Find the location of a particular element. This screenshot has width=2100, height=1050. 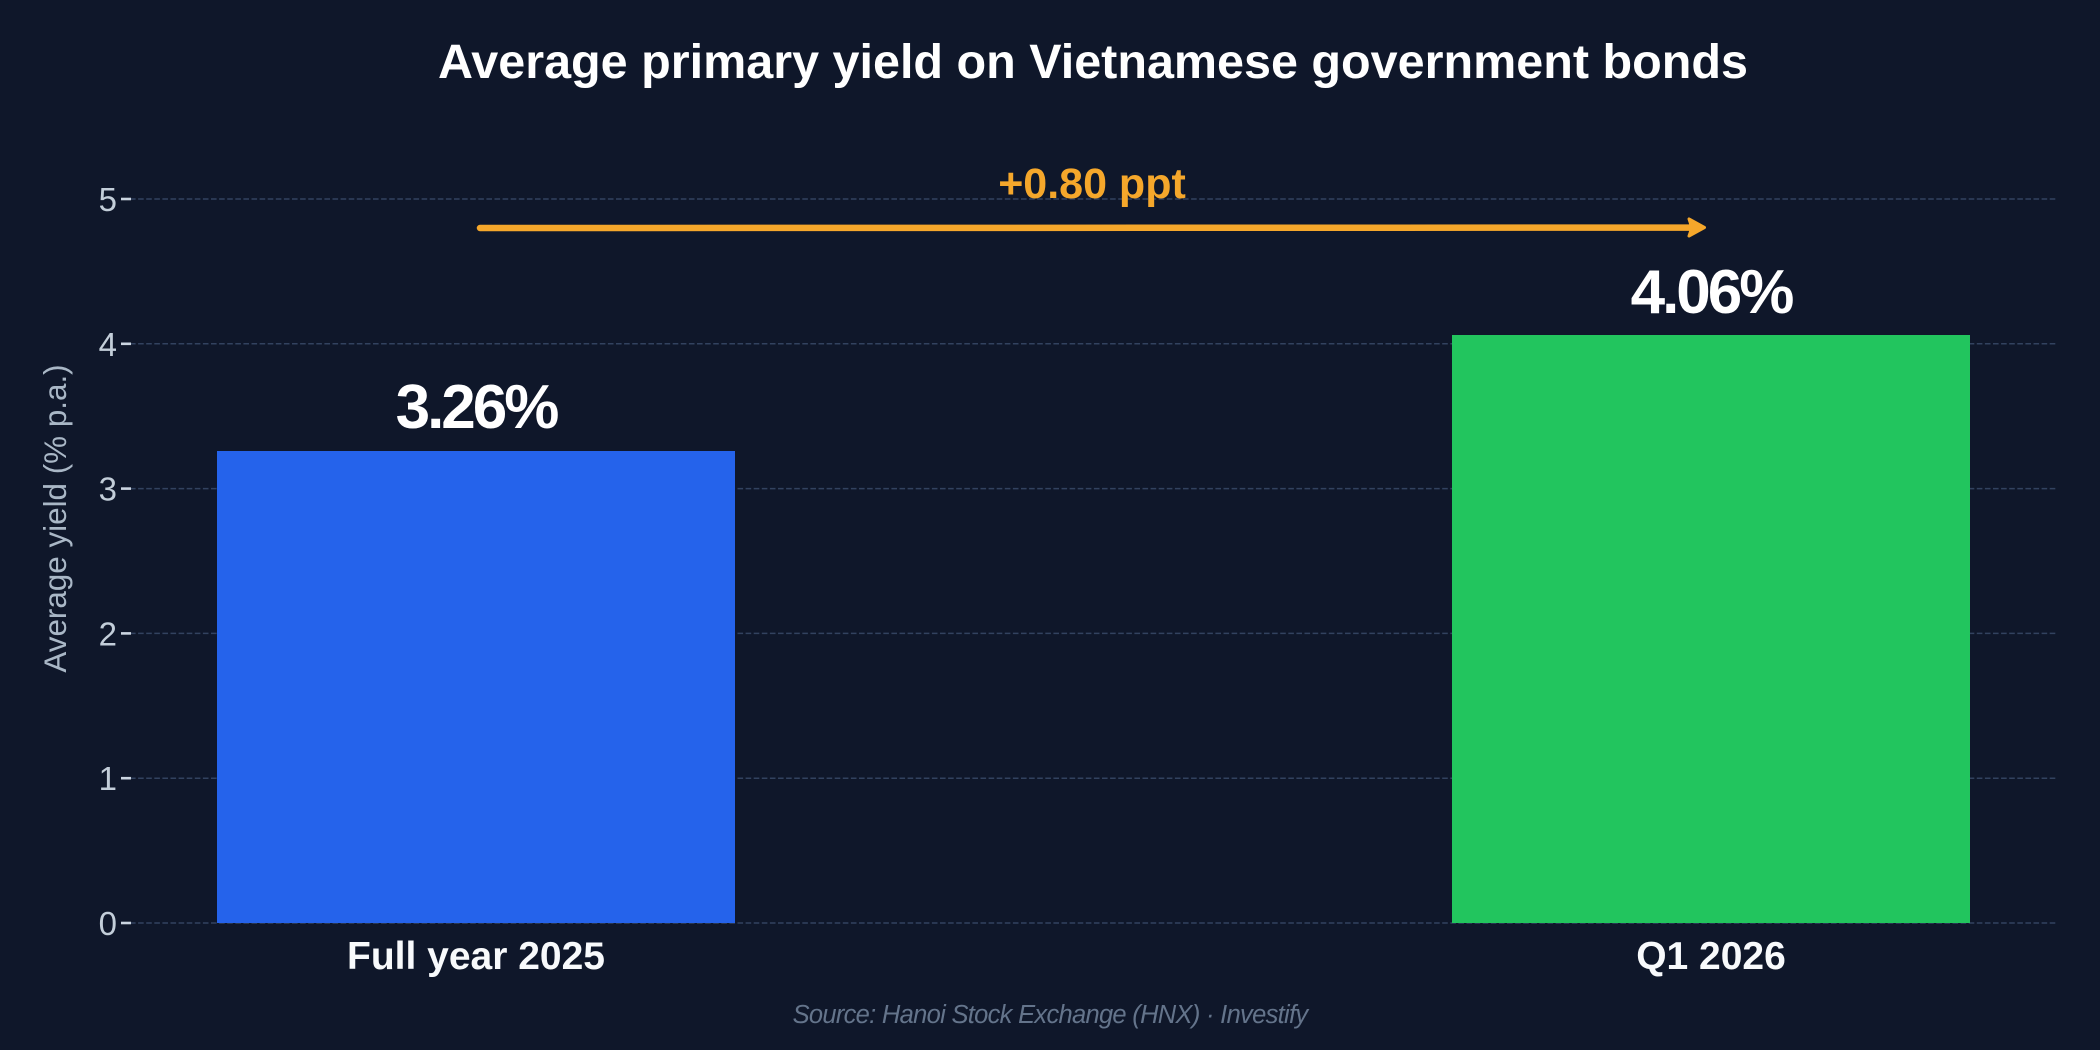

svg-text: 0 is located at coordinates (108, 923).